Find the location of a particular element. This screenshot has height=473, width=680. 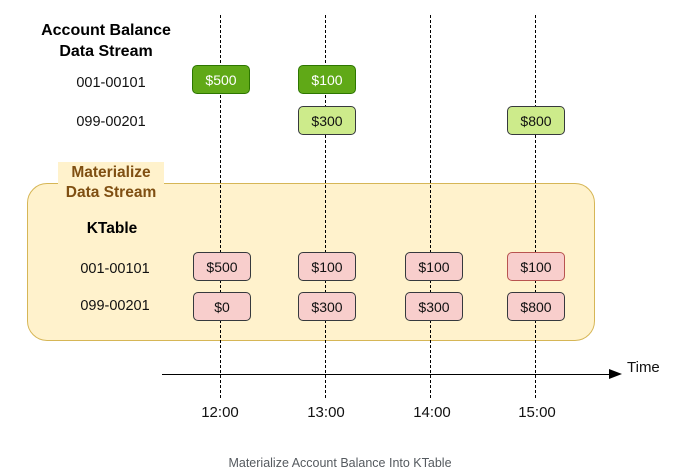

ktable-account-1: 001-00101 is located at coordinates (115, 269).